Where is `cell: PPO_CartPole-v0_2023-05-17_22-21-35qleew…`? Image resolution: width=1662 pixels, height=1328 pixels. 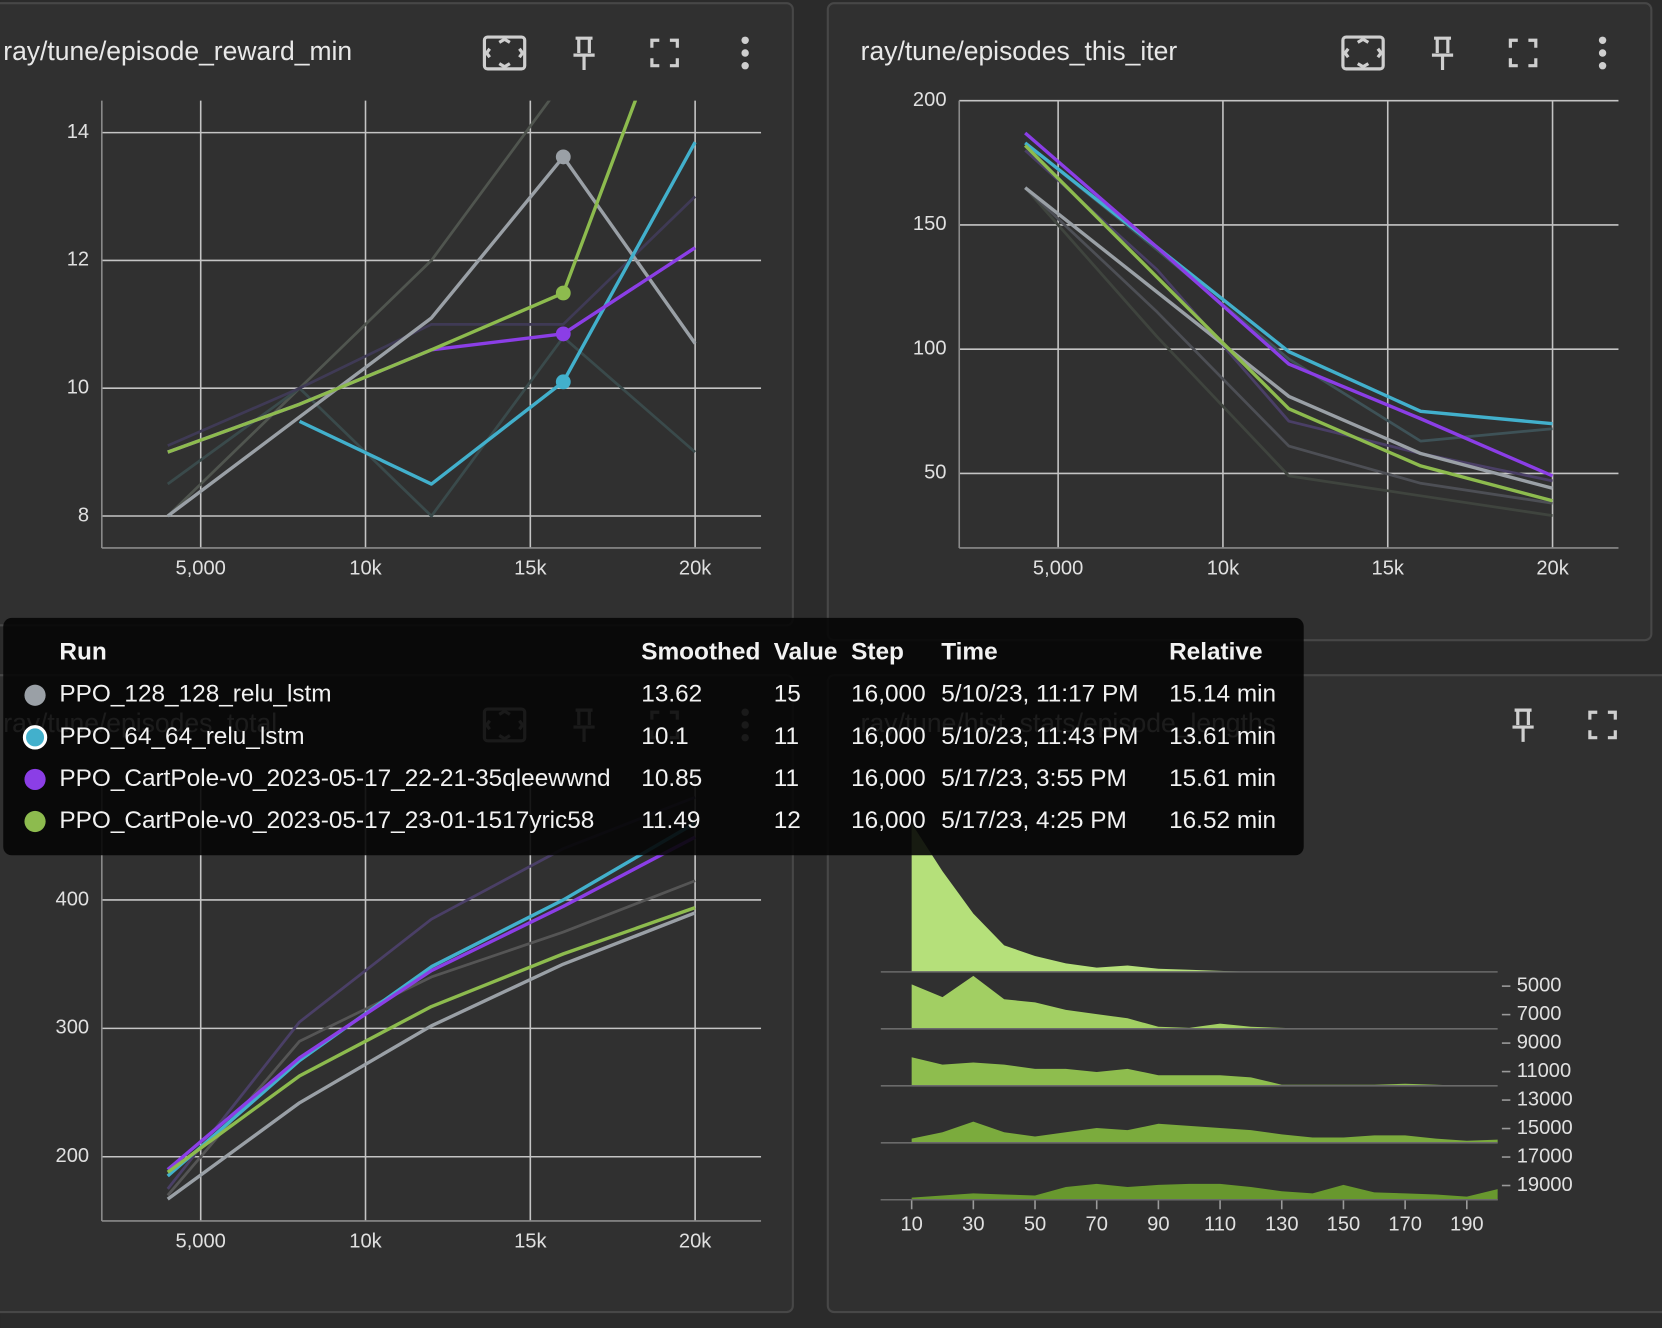
cell: PPO_CartPole-v0_2023-05-17_22-21-35qleew… is located at coordinates (334, 778).